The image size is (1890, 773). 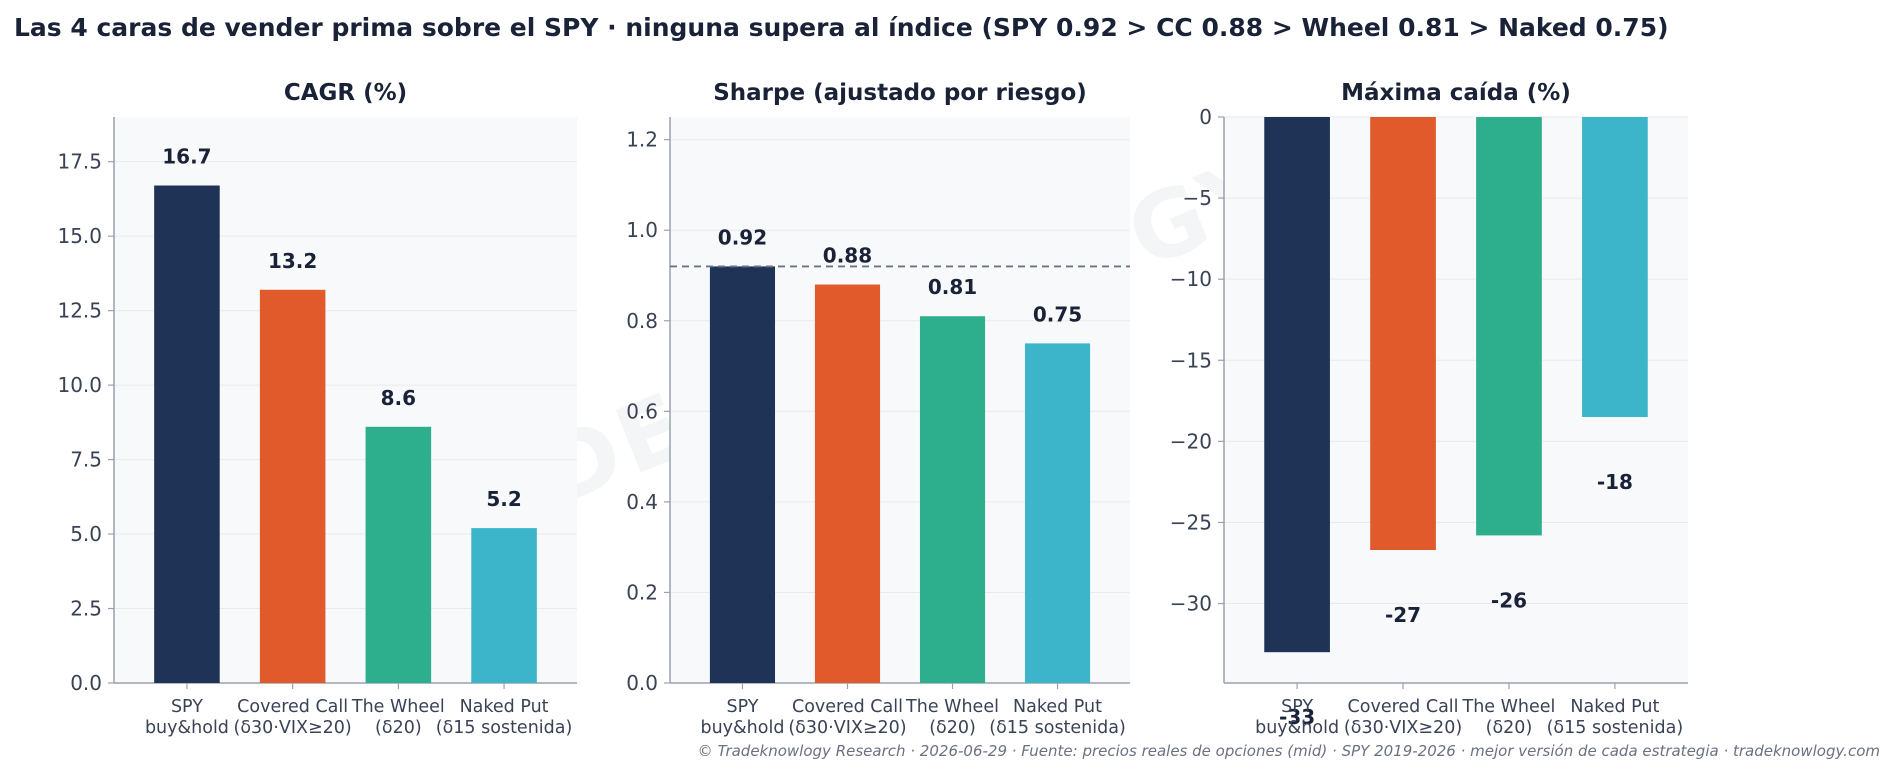 What do you see at coordinates (1509, 600) in the screenshot?
I see `data-label: -26` at bounding box center [1509, 600].